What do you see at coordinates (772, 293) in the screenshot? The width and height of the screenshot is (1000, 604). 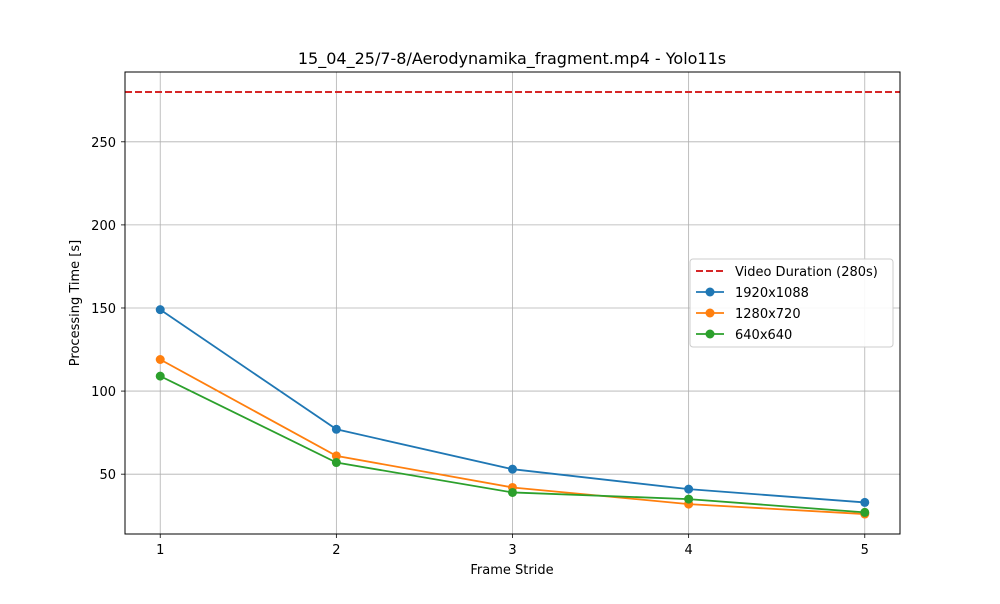 I see `legend-label: 1920x1088` at bounding box center [772, 293].